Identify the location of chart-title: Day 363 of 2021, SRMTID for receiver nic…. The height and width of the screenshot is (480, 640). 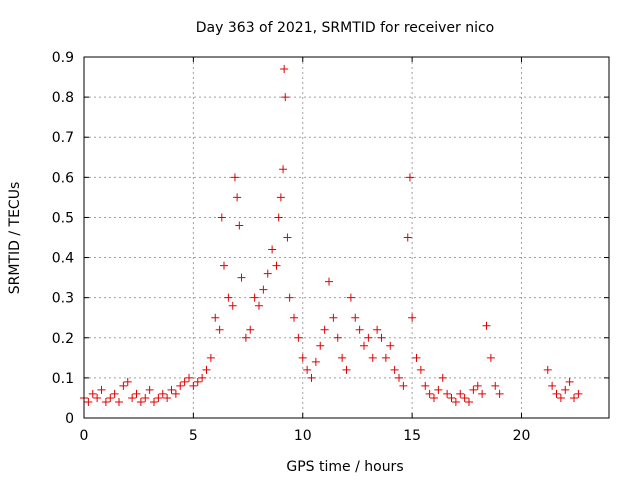
(345, 28).